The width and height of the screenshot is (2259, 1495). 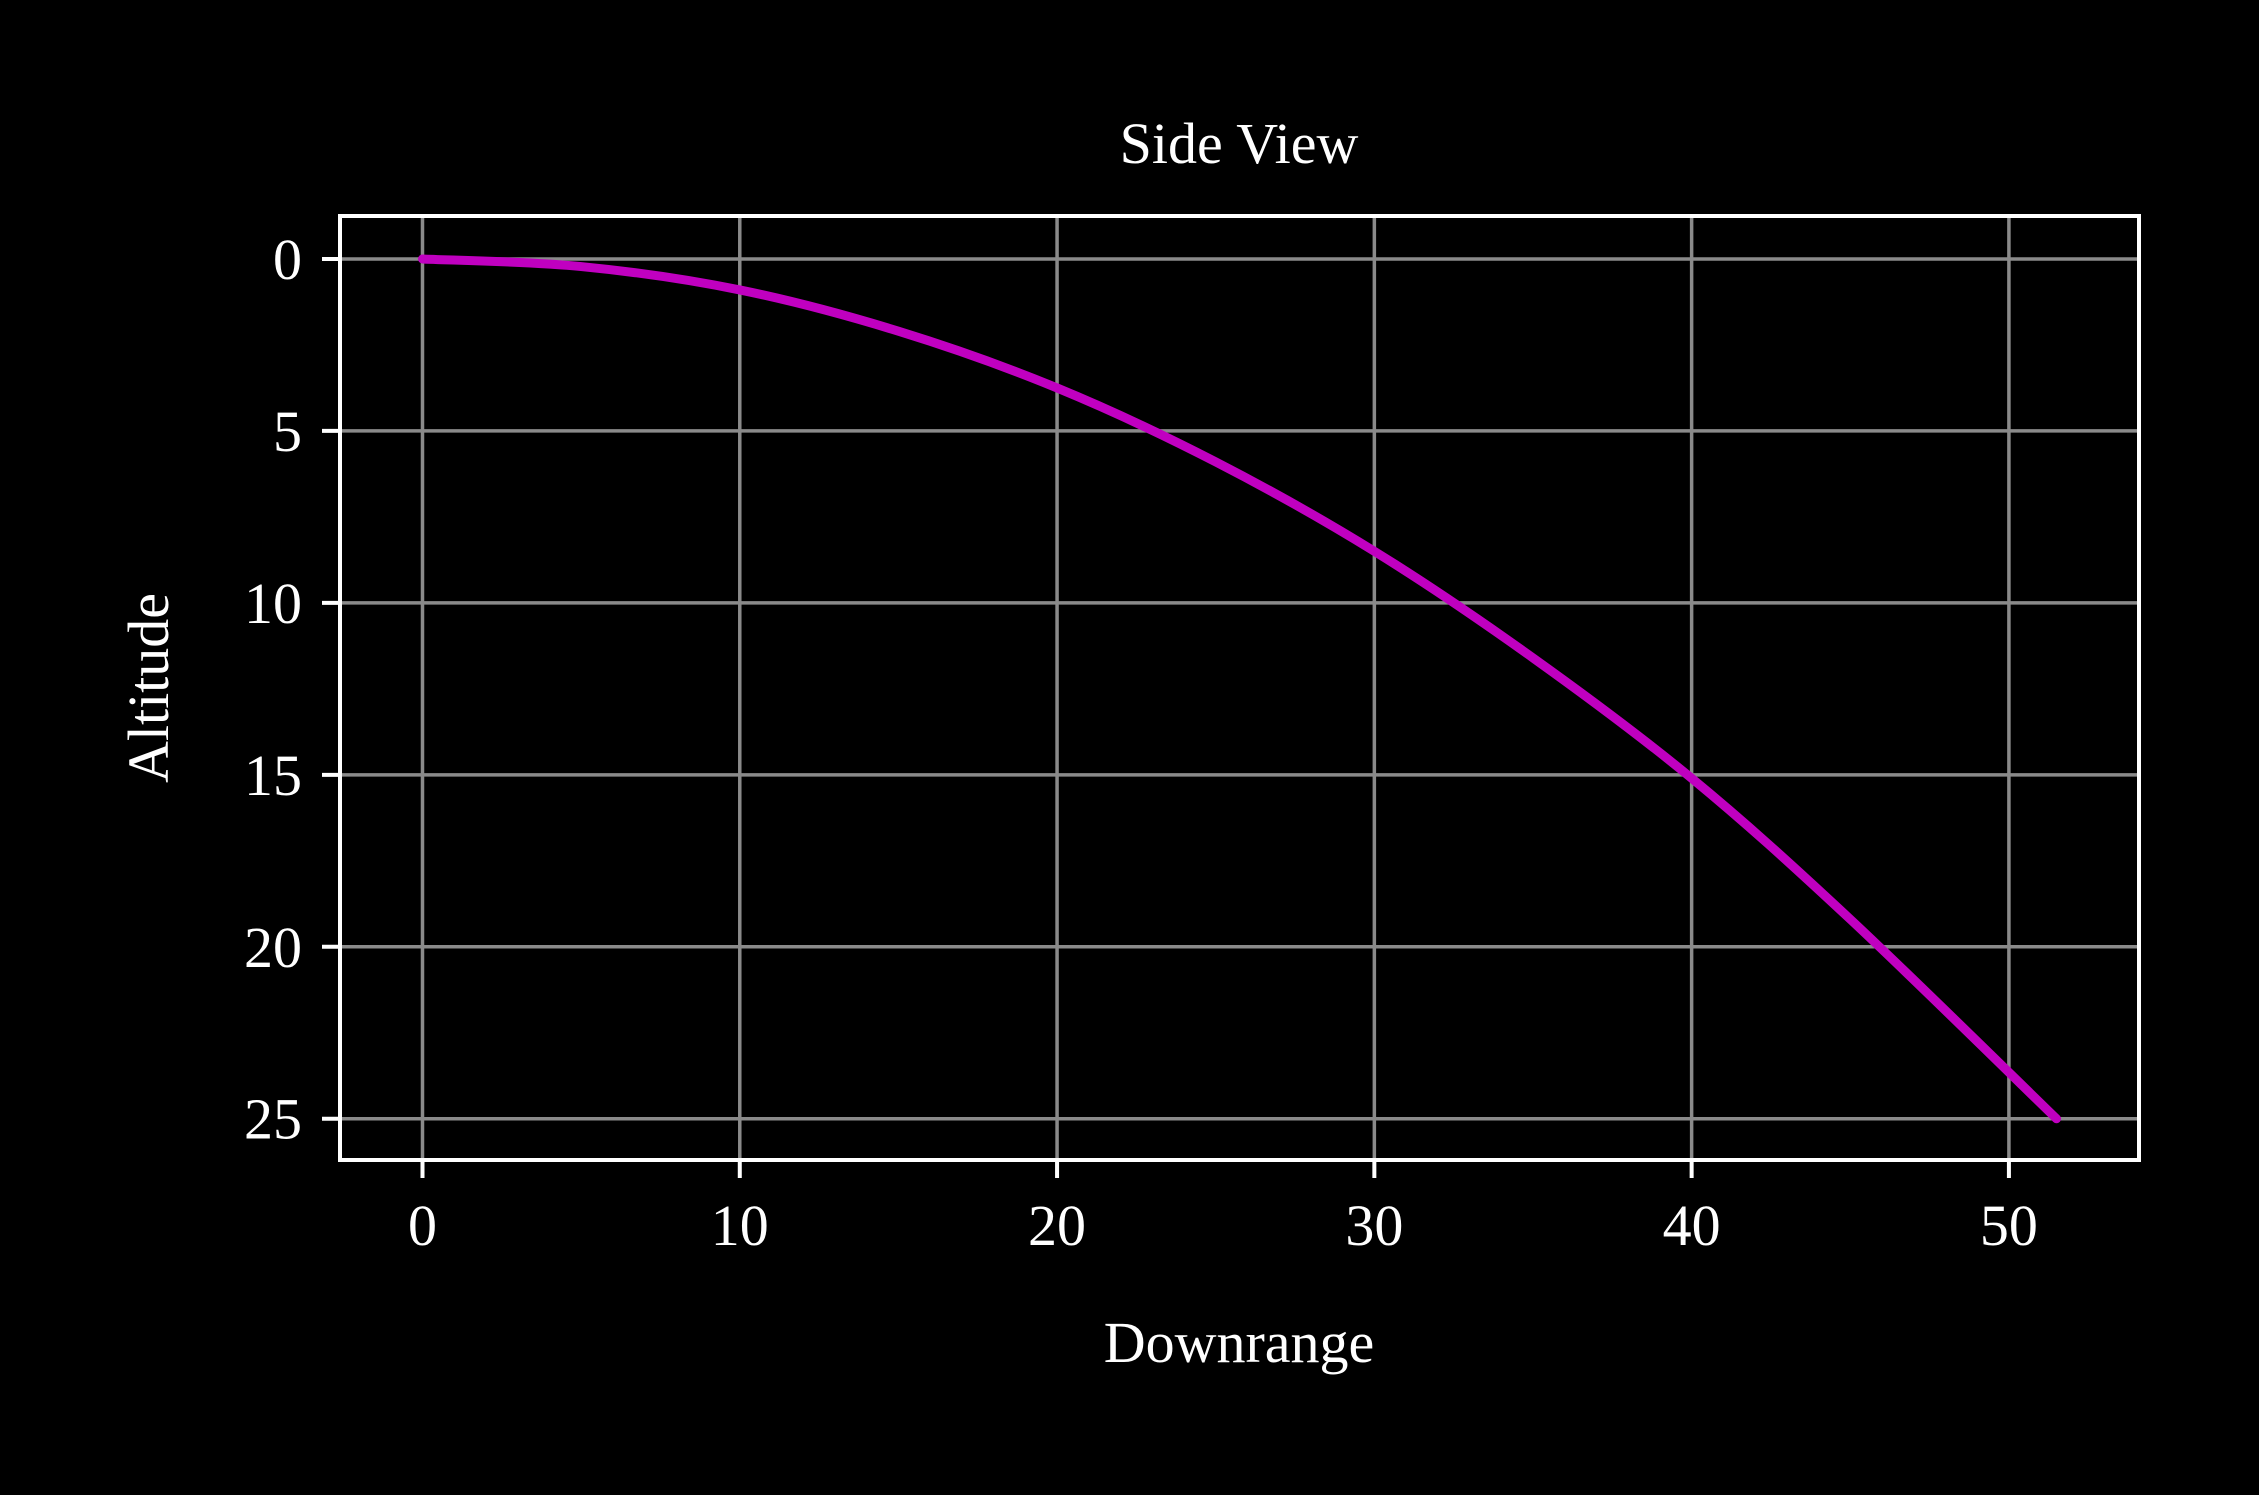 What do you see at coordinates (148, 688) in the screenshot?
I see `y-axis-label: Altitude` at bounding box center [148, 688].